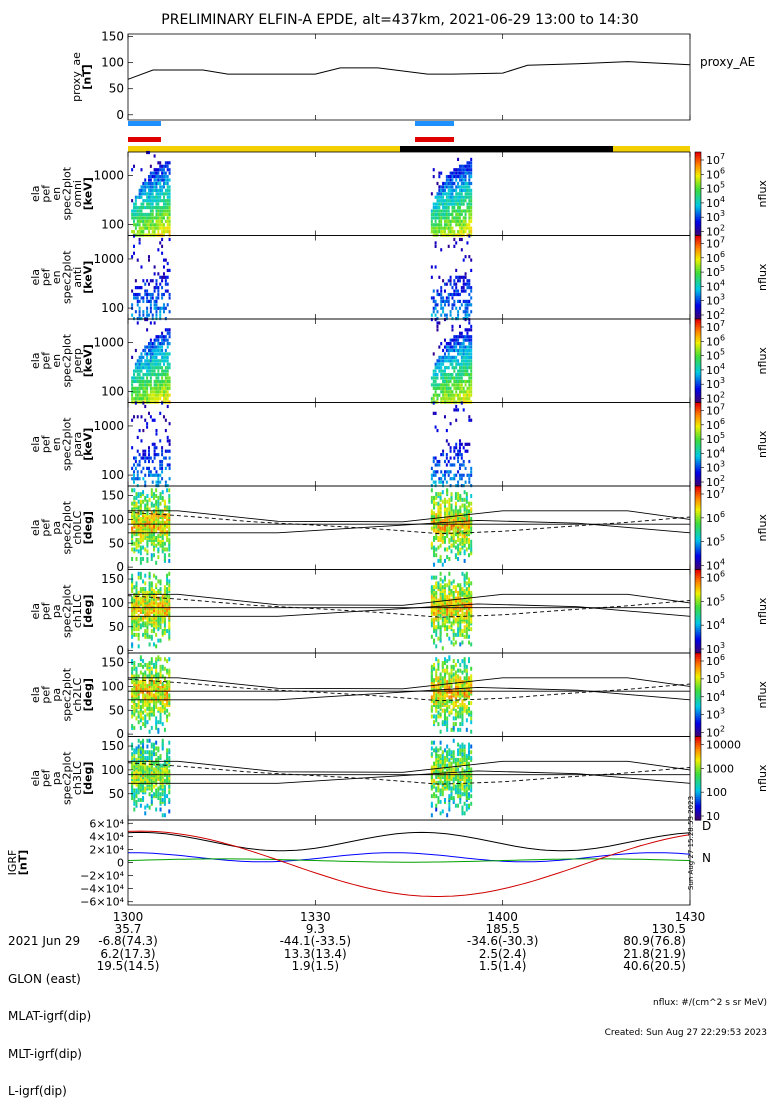  Describe the element at coordinates (112, 475) in the screenshot. I see `y-tick-label: 100` at that location.